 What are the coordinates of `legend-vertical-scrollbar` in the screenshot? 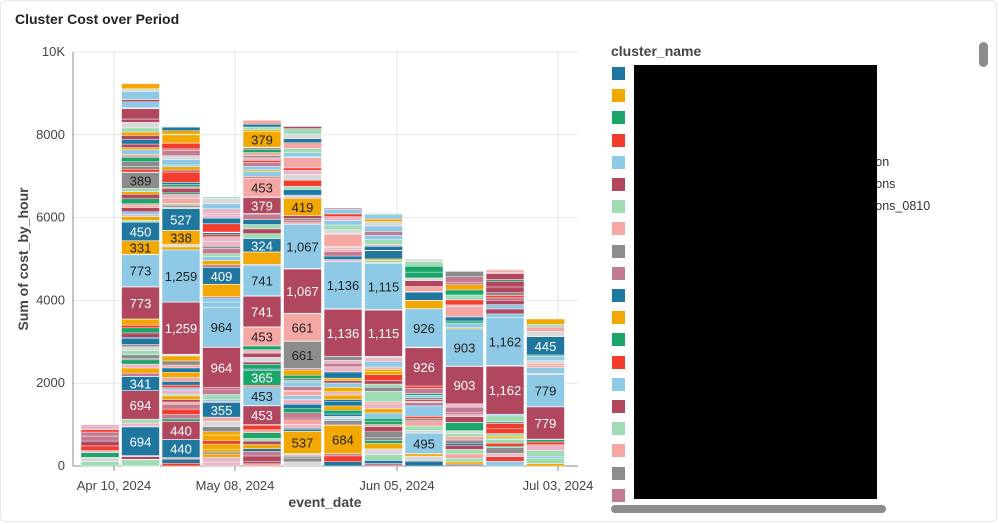 It's located at (983, 54).